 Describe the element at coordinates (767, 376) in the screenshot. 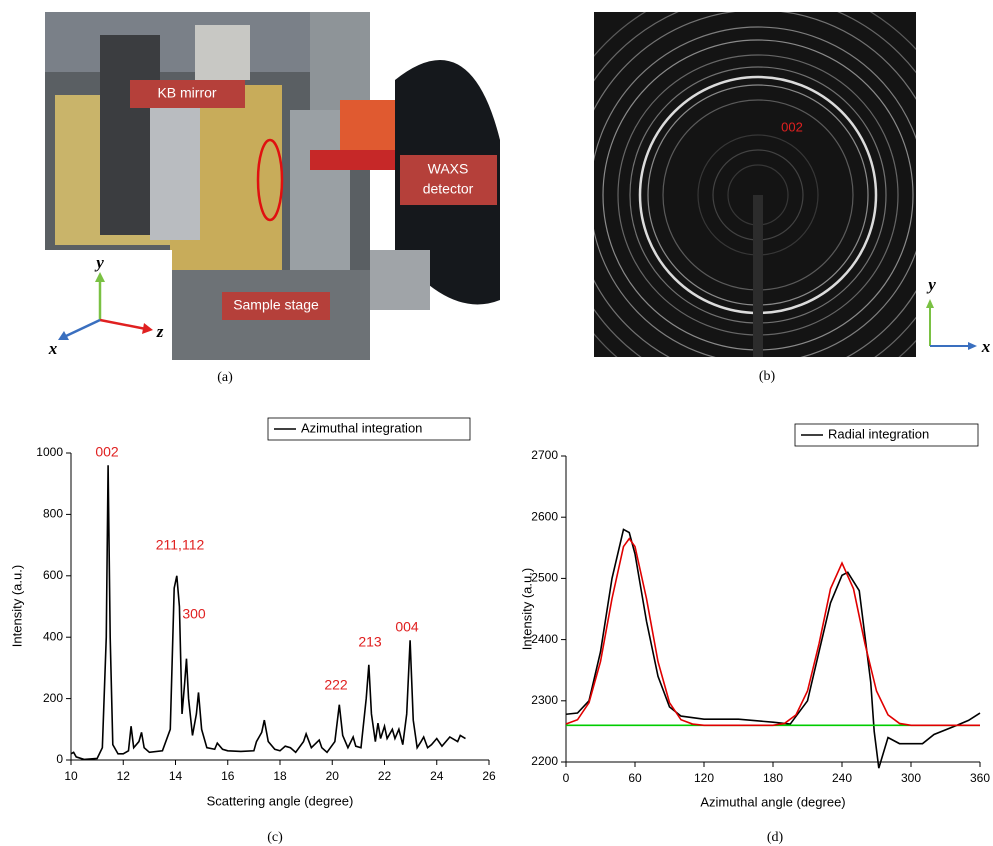

I see `caption: (b)` at that location.